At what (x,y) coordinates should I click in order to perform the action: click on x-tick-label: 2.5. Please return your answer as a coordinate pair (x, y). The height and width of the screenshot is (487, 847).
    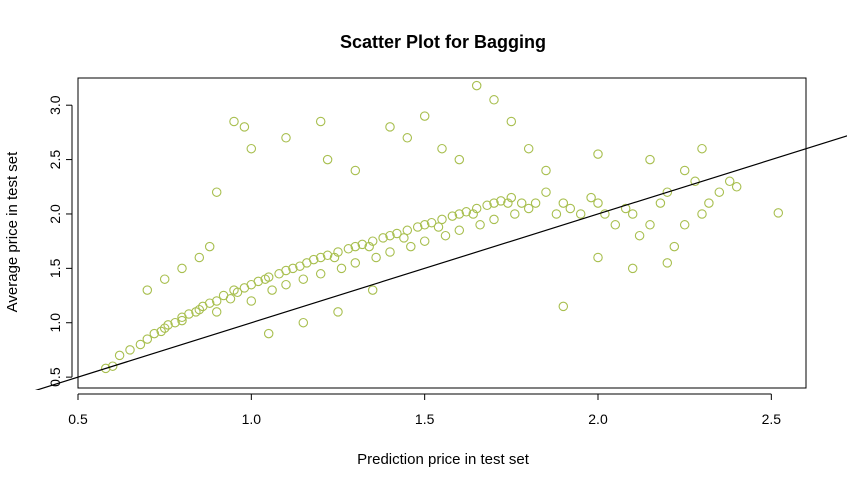
    Looking at the image, I should click on (772, 419).